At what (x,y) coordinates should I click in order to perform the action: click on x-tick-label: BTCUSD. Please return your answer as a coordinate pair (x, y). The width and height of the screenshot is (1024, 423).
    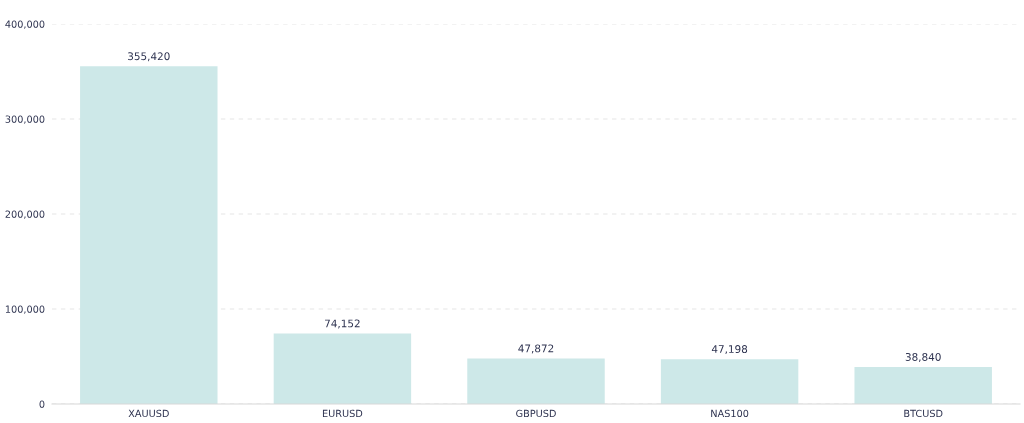
    Looking at the image, I should click on (923, 413).